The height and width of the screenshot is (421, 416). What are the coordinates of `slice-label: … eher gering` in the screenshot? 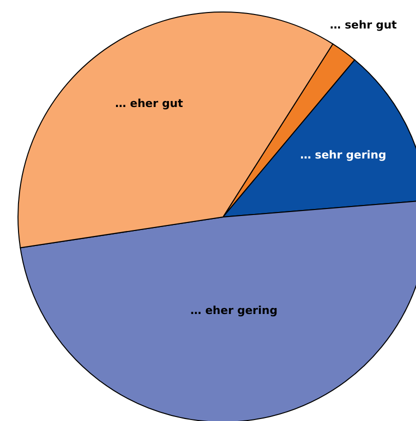 It's located at (234, 311).